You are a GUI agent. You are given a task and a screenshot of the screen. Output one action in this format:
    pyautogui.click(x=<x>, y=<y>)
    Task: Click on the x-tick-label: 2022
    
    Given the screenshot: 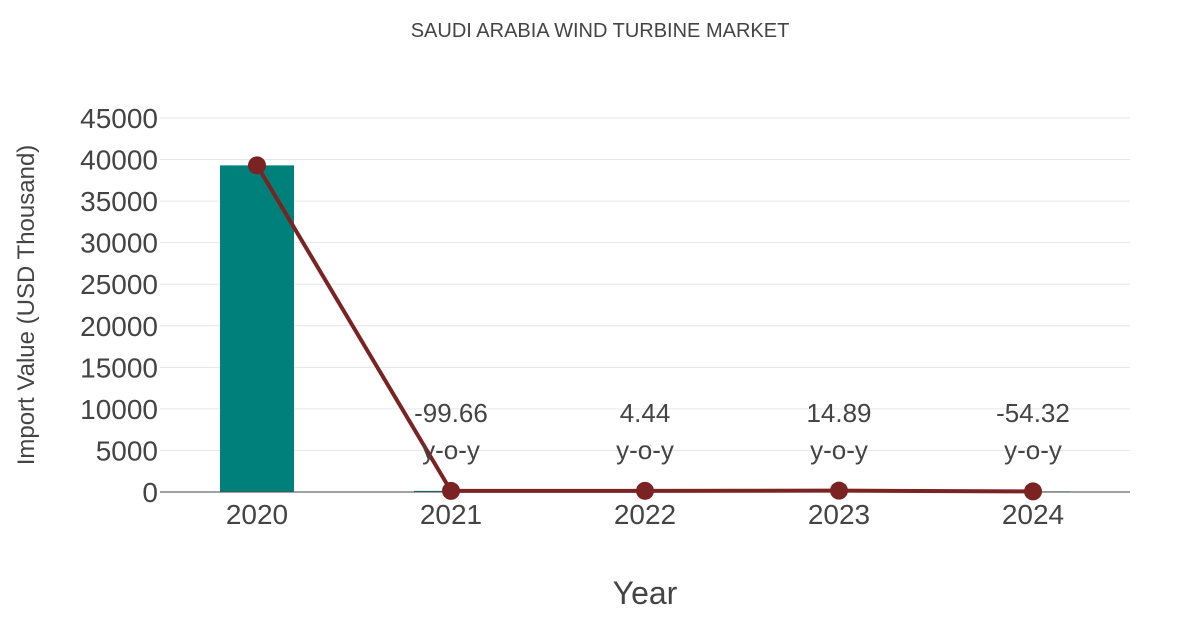 What is the action you would take?
    pyautogui.click(x=645, y=514)
    